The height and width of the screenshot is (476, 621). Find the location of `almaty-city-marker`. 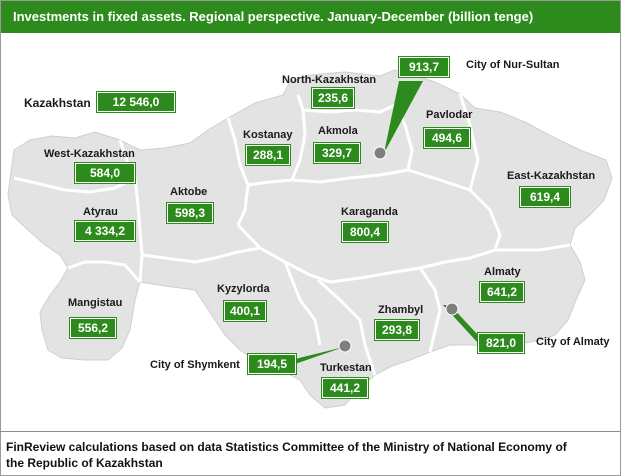

almaty-city-marker is located at coordinates (452, 309).